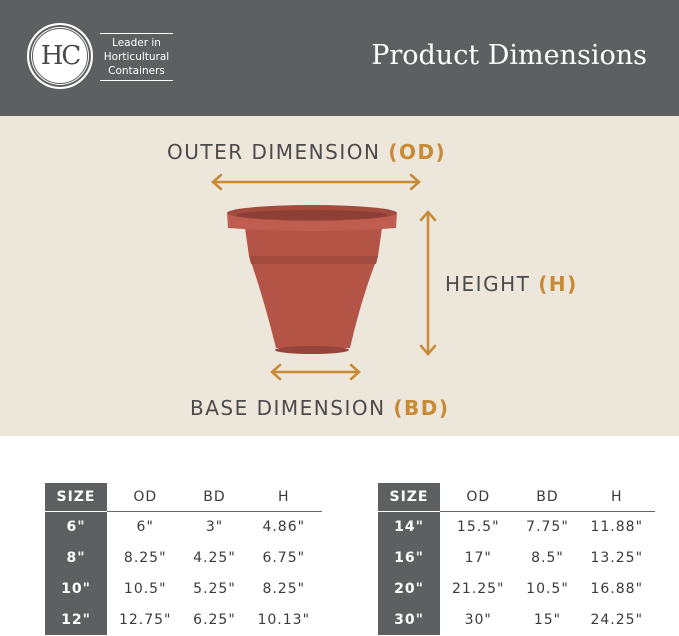  What do you see at coordinates (478, 619) in the screenshot?
I see `dimension-cell: 30"` at bounding box center [478, 619].